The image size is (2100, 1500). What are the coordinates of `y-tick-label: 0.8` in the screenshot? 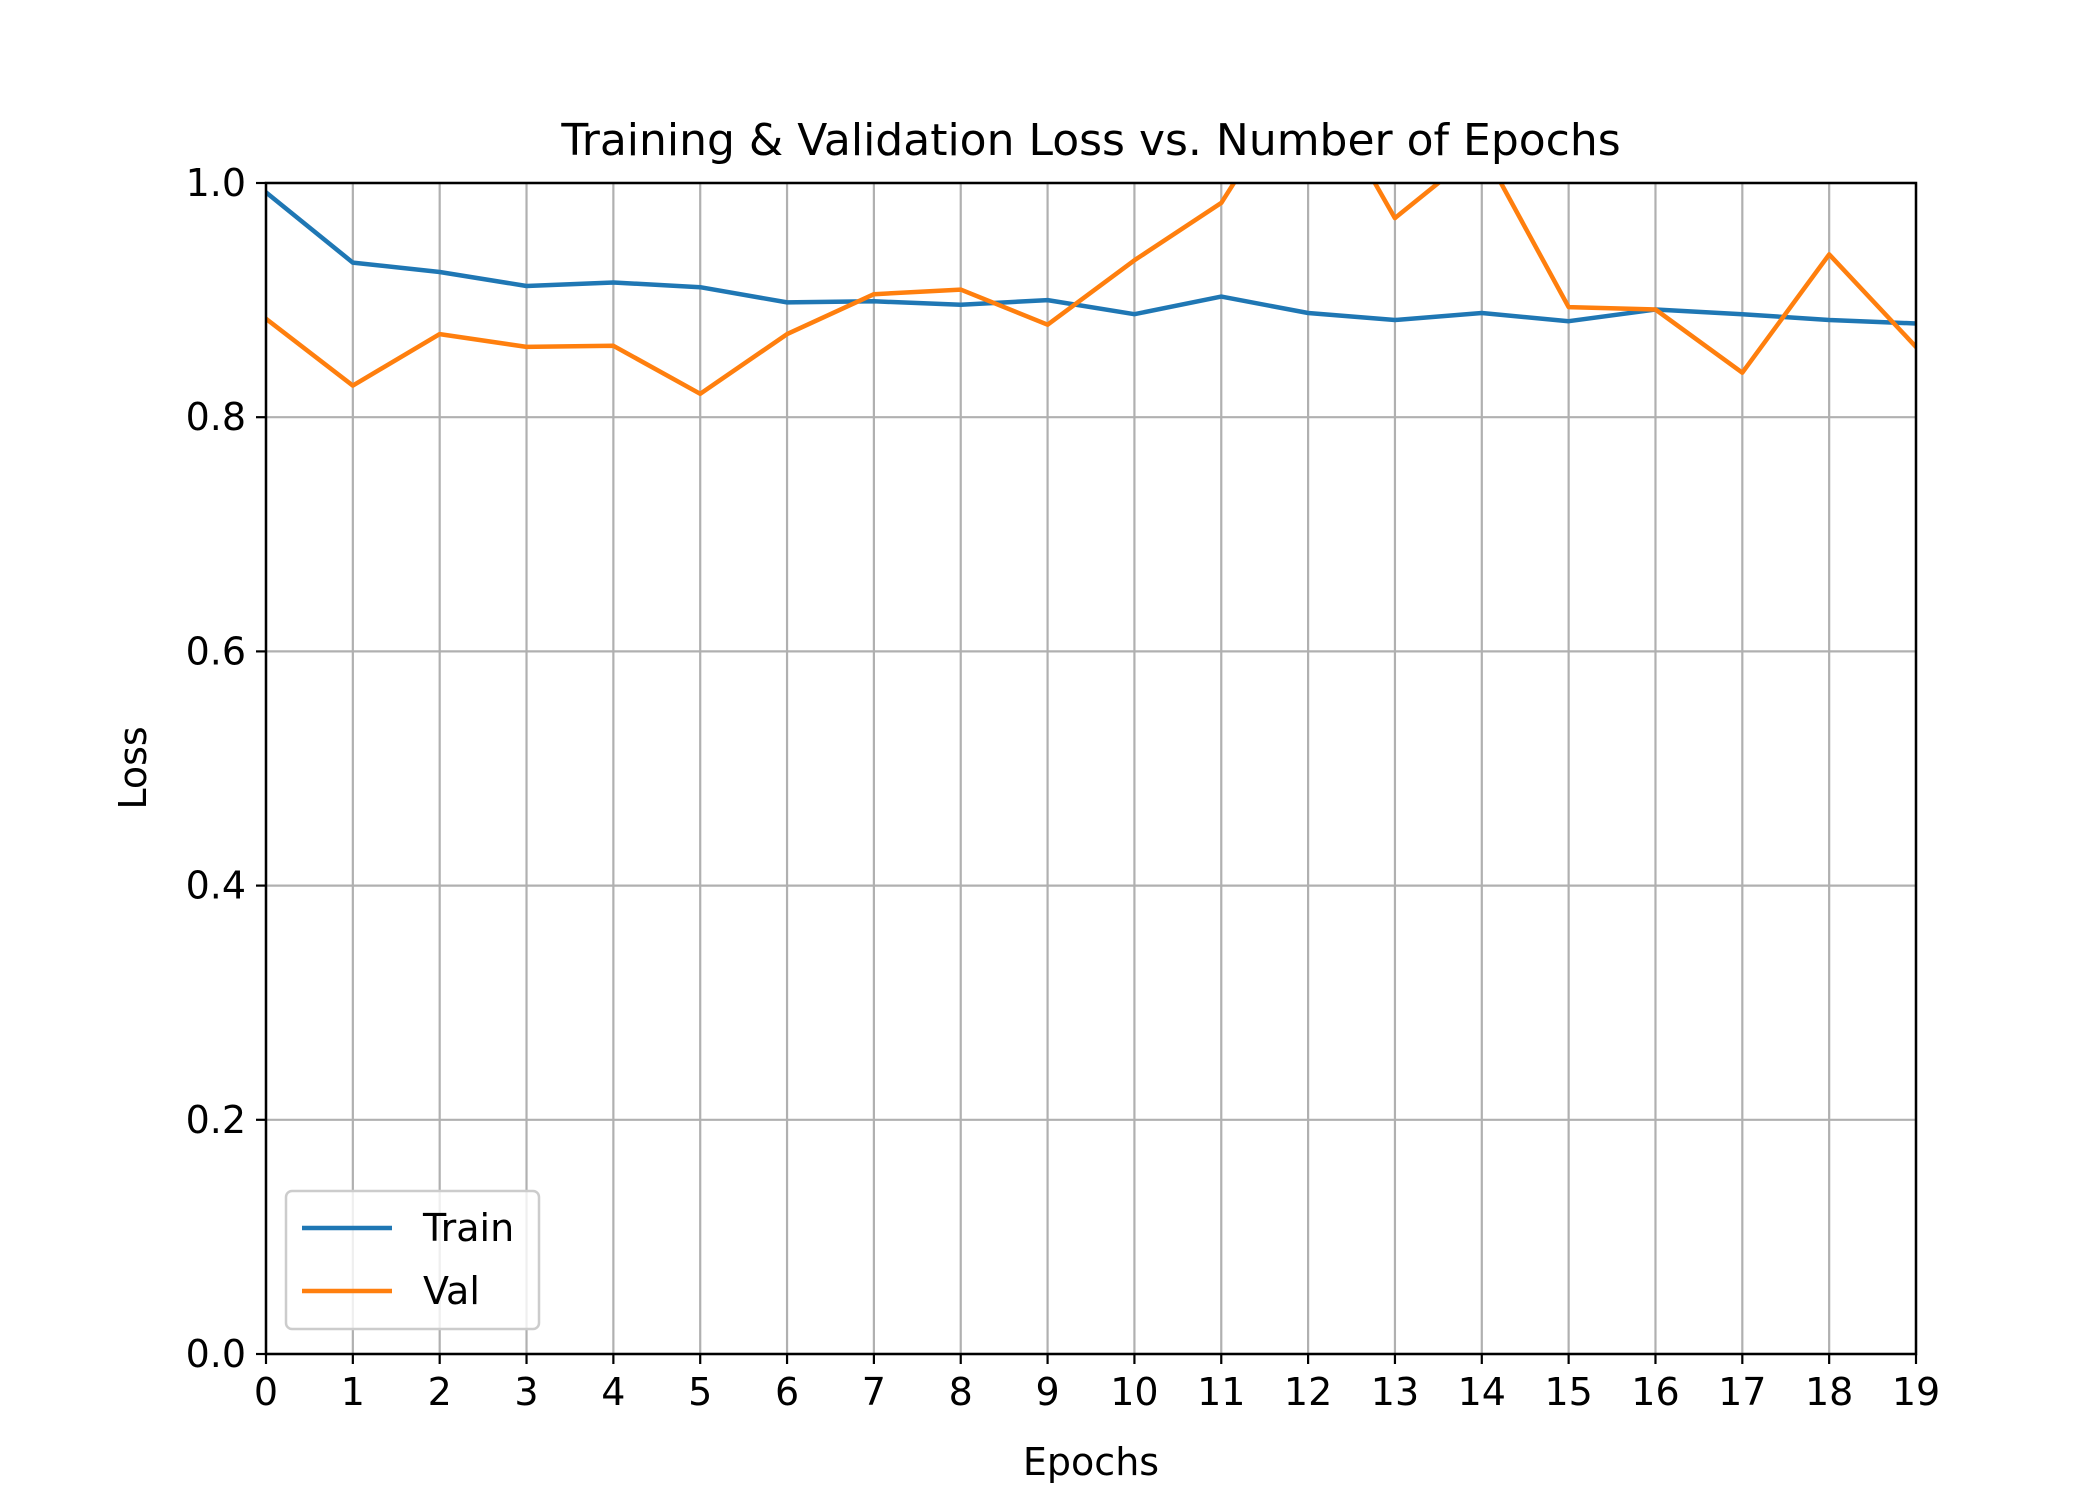 It's located at (216, 417).